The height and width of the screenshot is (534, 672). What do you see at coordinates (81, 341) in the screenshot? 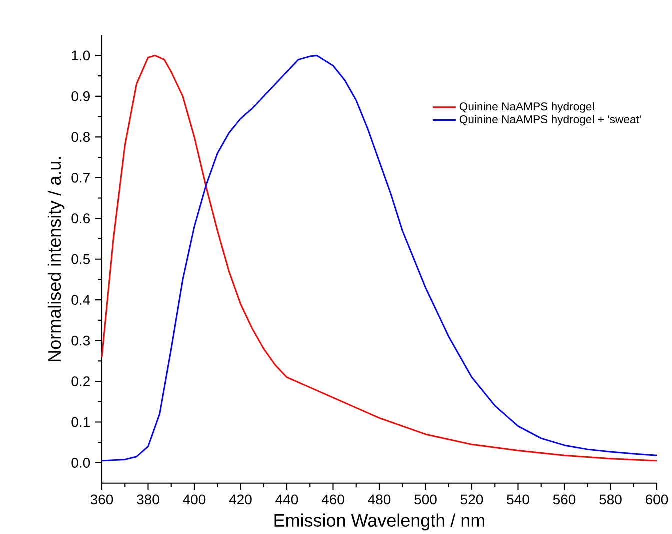
I see `y-tick-label: 0.3` at bounding box center [81, 341].